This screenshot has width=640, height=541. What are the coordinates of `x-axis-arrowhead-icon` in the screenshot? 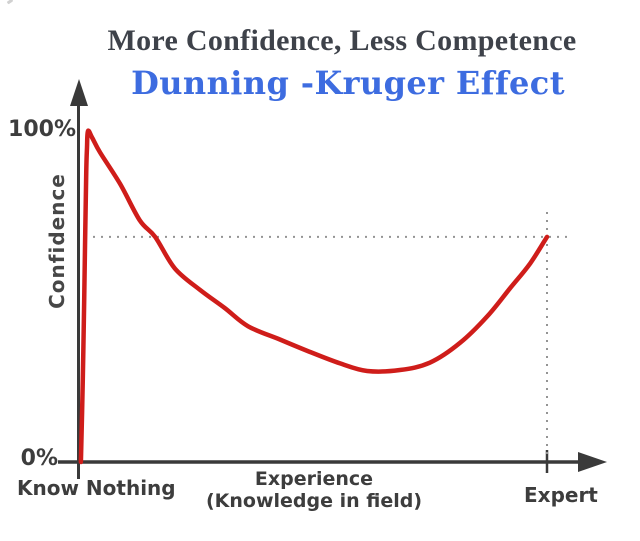 It's located at (592, 462).